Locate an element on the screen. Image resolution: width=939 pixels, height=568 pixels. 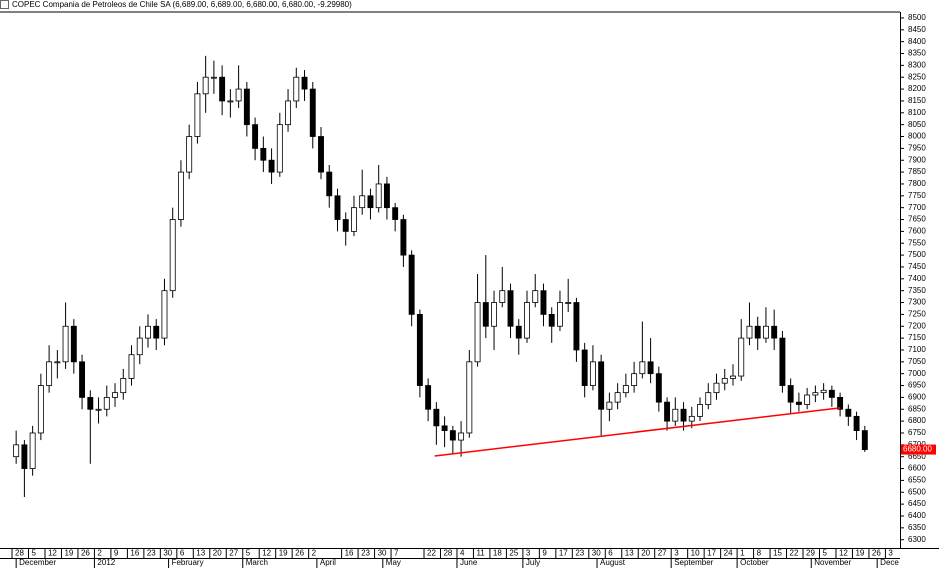
y-tick-label: 8400 is located at coordinates (917, 41).